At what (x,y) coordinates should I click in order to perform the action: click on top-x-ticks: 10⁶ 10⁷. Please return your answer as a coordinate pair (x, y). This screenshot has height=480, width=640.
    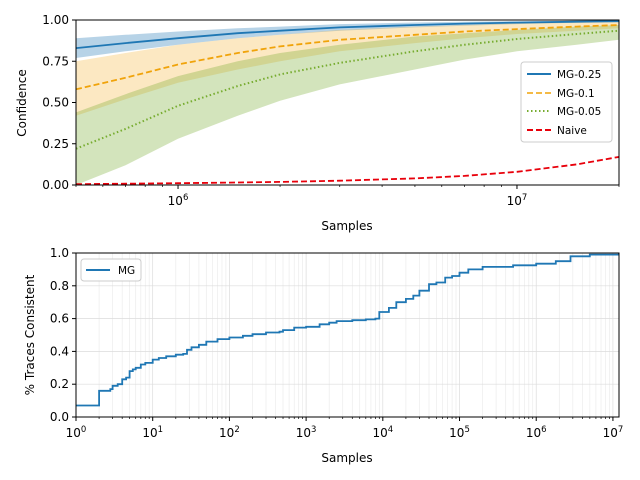
    Looking at the image, I should click on (347, 196).